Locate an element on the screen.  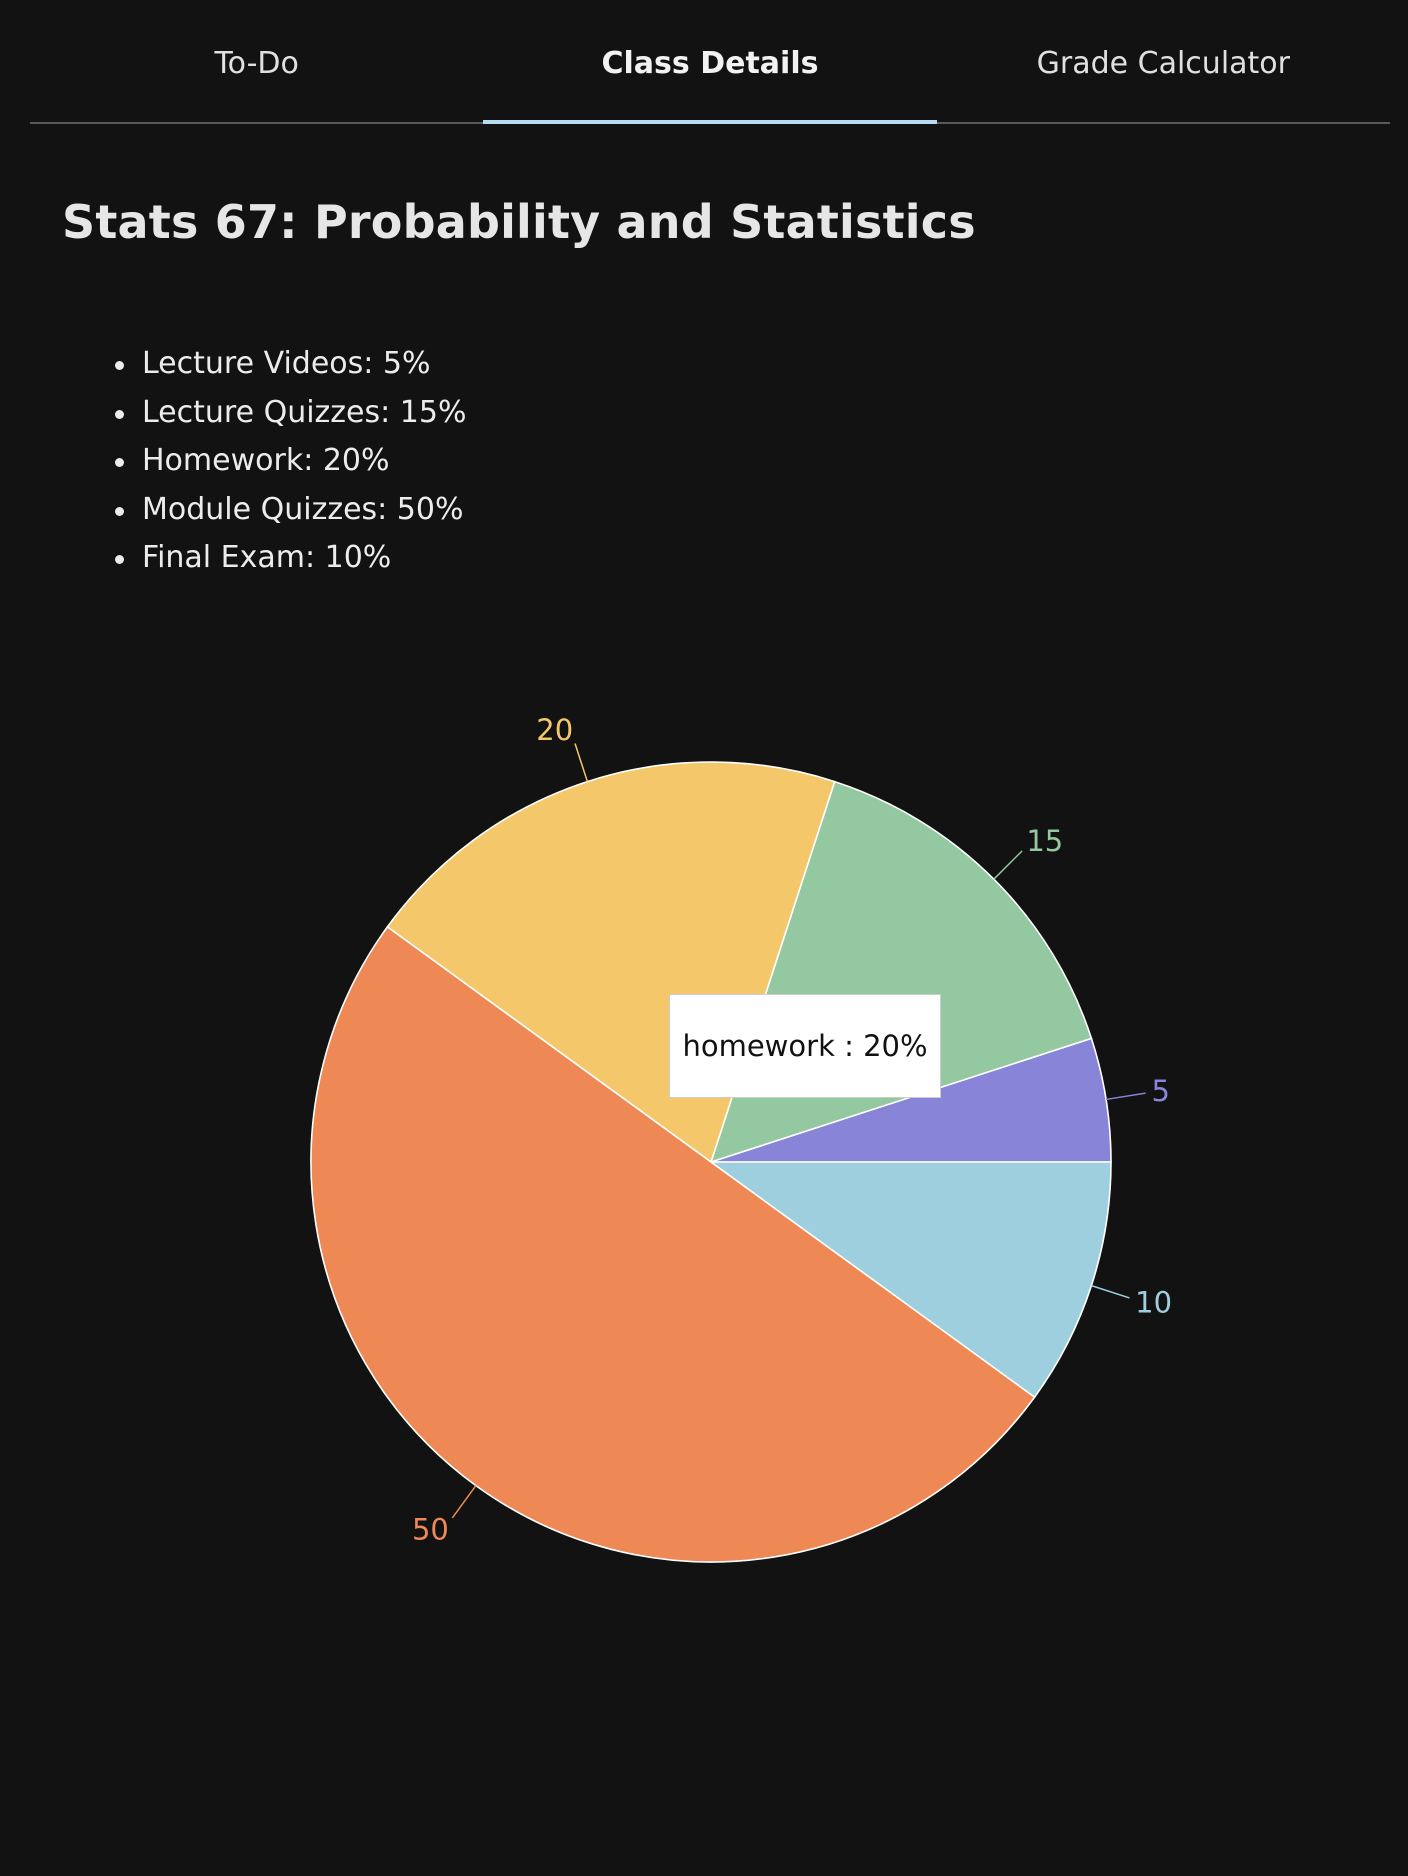
list-item: Module Quizzes: 50% is located at coordinates (289, 510).